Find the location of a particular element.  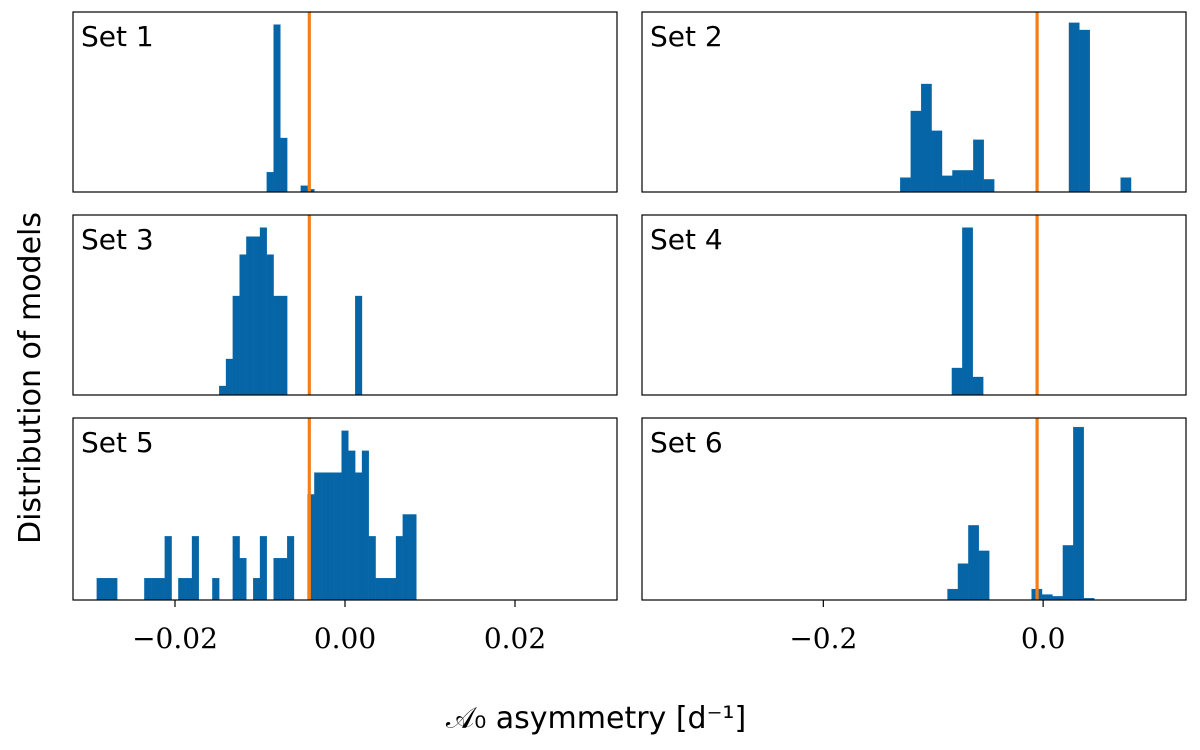

panel-1: Set 1 is located at coordinates (345, 102).